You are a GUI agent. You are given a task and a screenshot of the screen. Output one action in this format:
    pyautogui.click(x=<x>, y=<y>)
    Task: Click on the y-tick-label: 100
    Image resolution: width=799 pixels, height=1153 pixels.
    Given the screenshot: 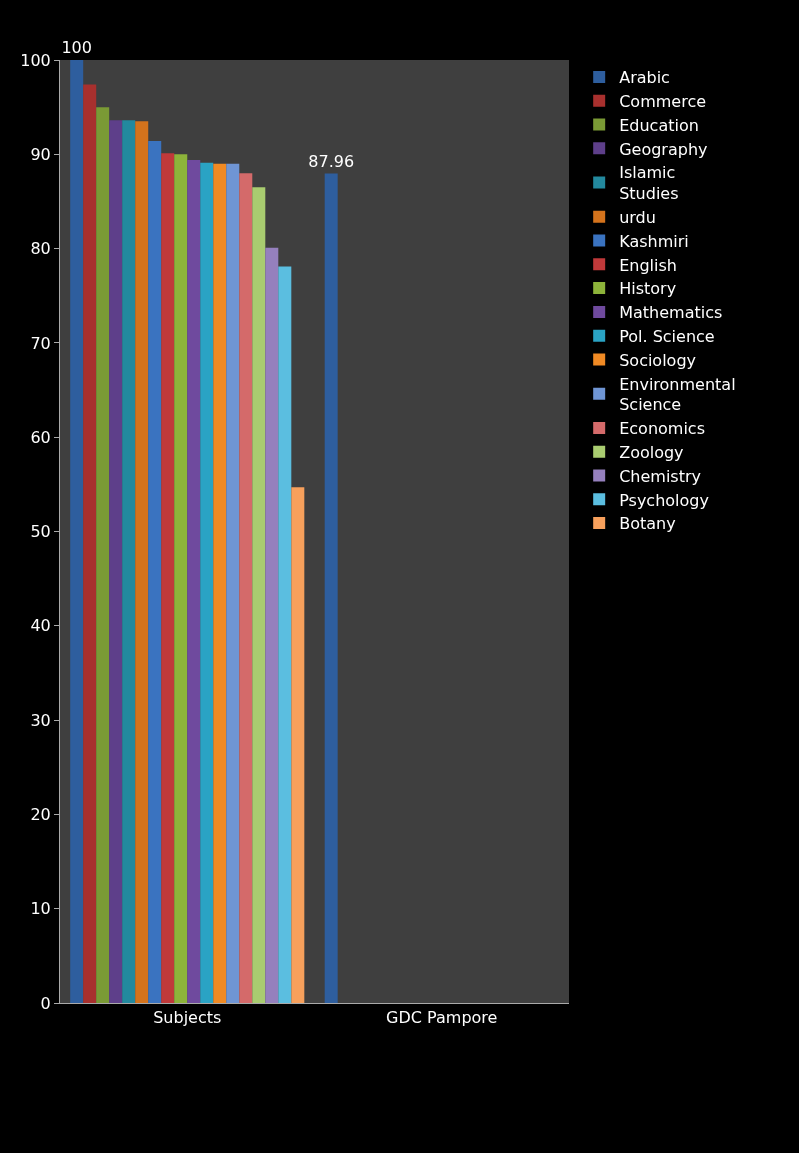 What is the action you would take?
    pyautogui.click(x=35, y=60)
    